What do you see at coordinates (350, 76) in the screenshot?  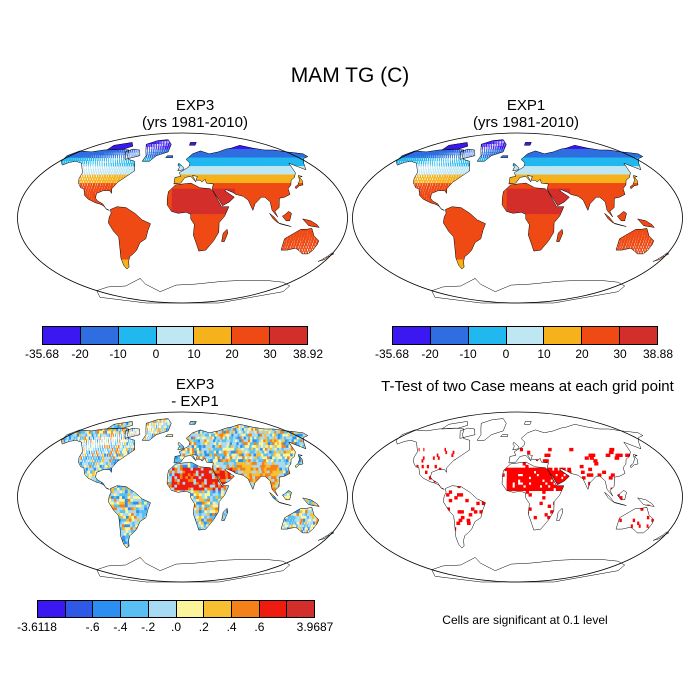 I see `figure-title: MAM TG (C)` at bounding box center [350, 76].